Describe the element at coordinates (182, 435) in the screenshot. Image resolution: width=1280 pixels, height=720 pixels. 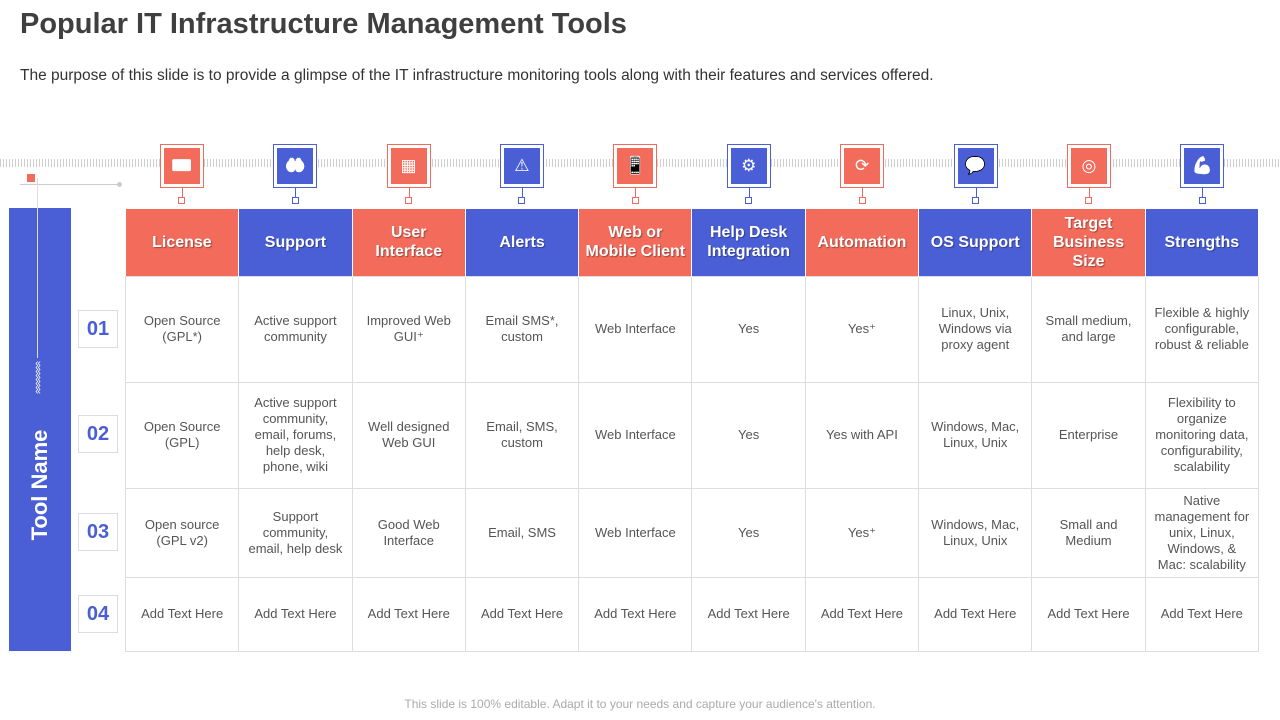
I see `table-cell: Open Source (GPL)` at that location.